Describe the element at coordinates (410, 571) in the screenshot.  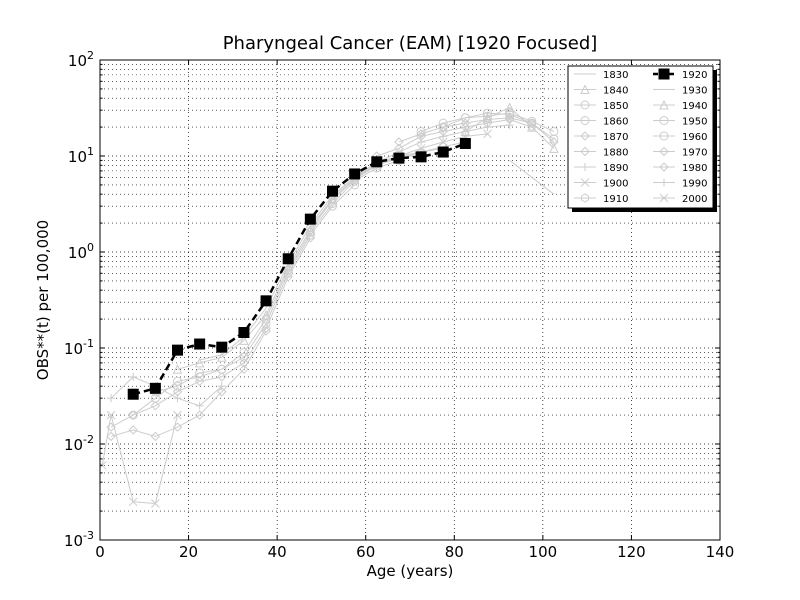
I see `x-axis-title: Age (years)` at that location.